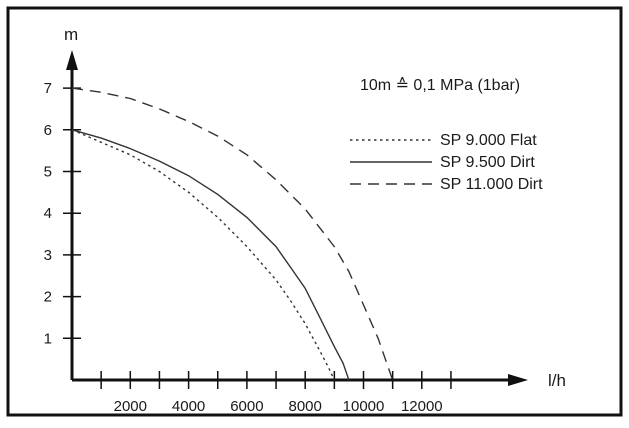  What do you see at coordinates (518, 380) in the screenshot?
I see `x-axis-arrow` at bounding box center [518, 380].